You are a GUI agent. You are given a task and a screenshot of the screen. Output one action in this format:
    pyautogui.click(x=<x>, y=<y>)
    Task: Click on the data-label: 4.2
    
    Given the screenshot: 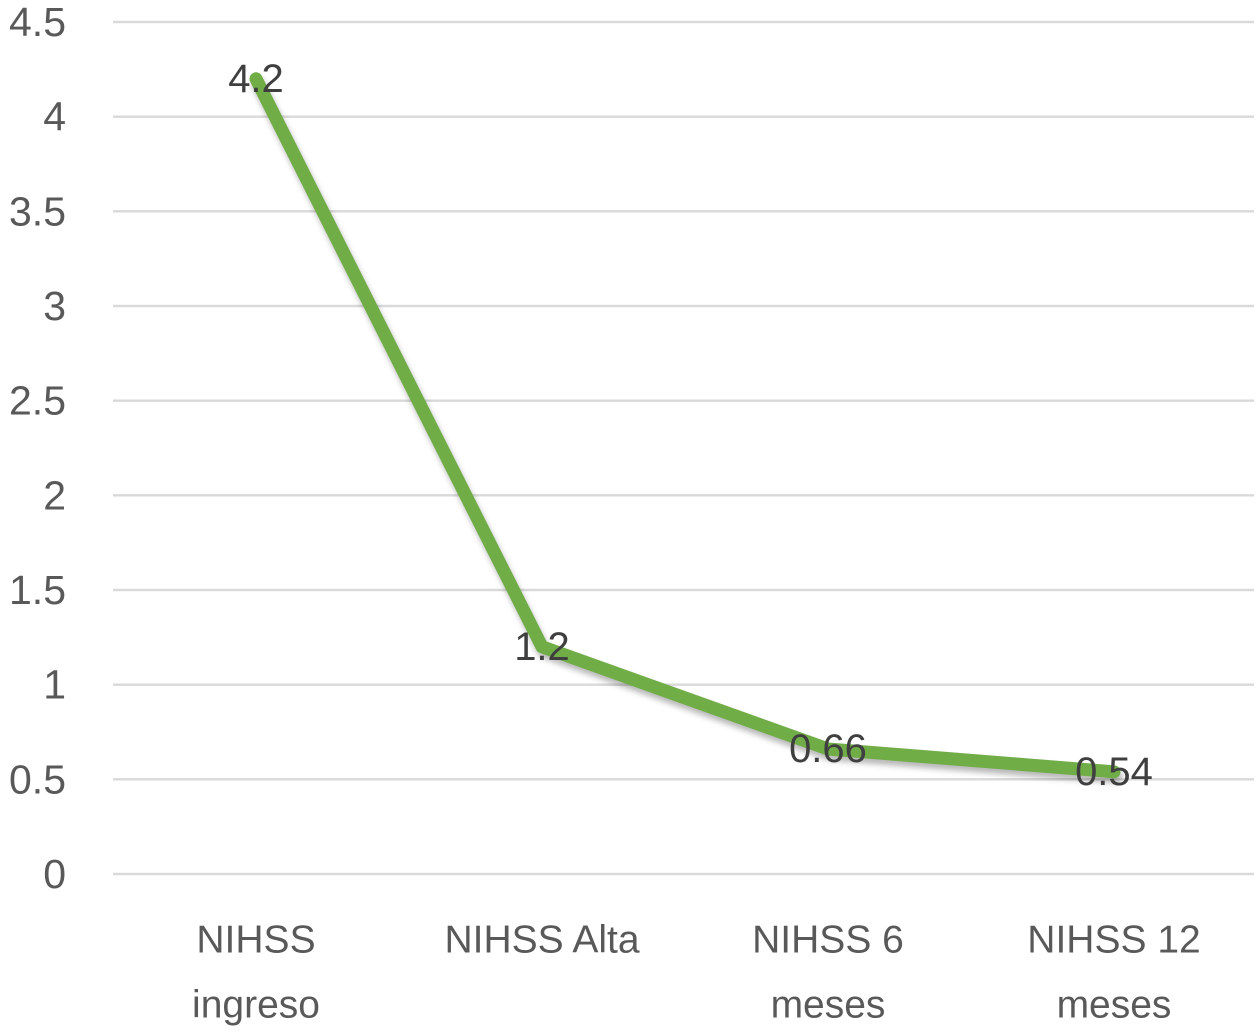 What is the action you would take?
    pyautogui.click(x=256, y=79)
    